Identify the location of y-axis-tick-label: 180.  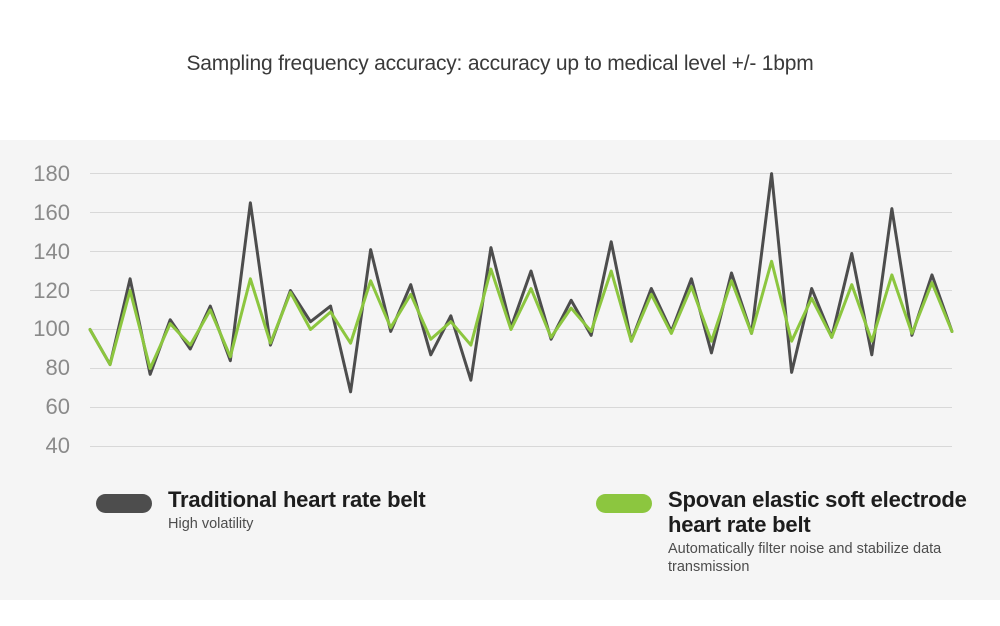
(51, 173).